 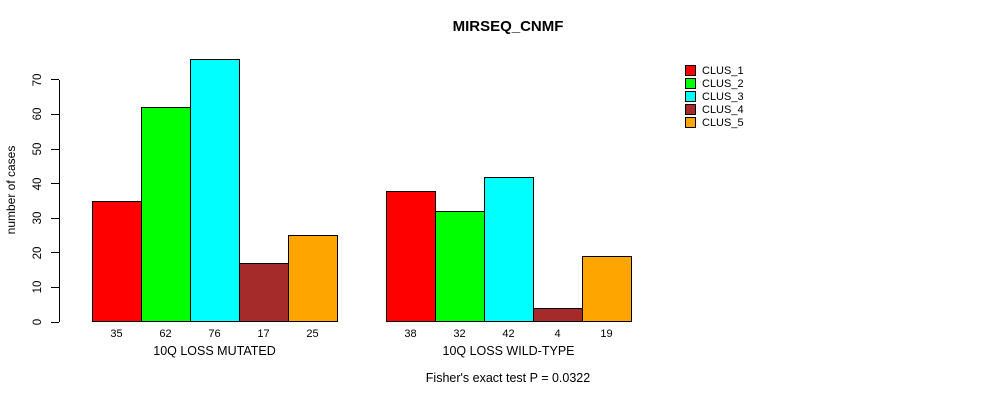 What do you see at coordinates (38, 80) in the screenshot?
I see `y-tick-label: 70` at bounding box center [38, 80].